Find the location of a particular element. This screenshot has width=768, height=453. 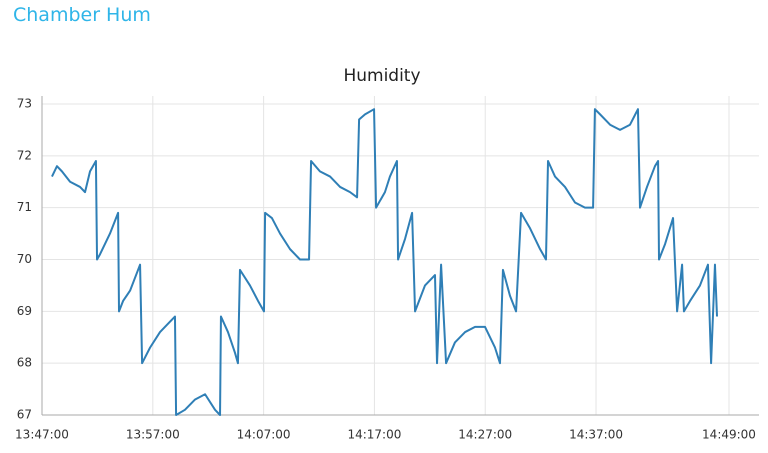

chart-title: Humidity is located at coordinates (381, 76).